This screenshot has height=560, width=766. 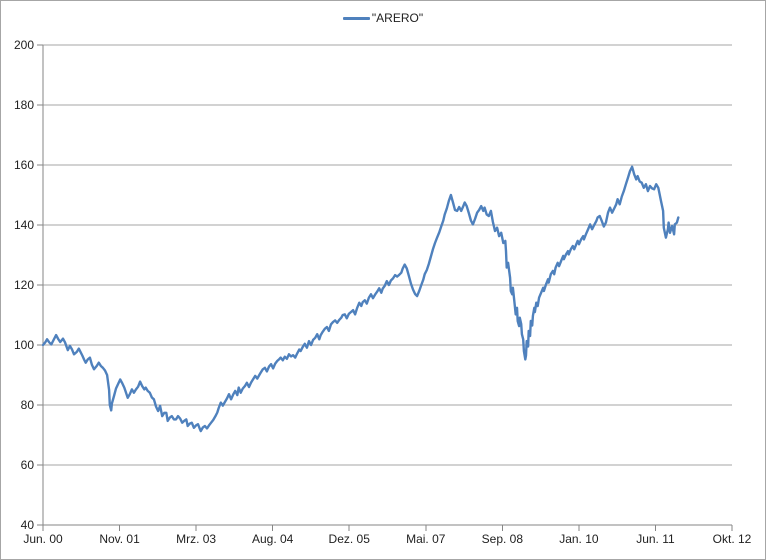 I want to click on y-axis-label: 100, so click(x=24, y=345).